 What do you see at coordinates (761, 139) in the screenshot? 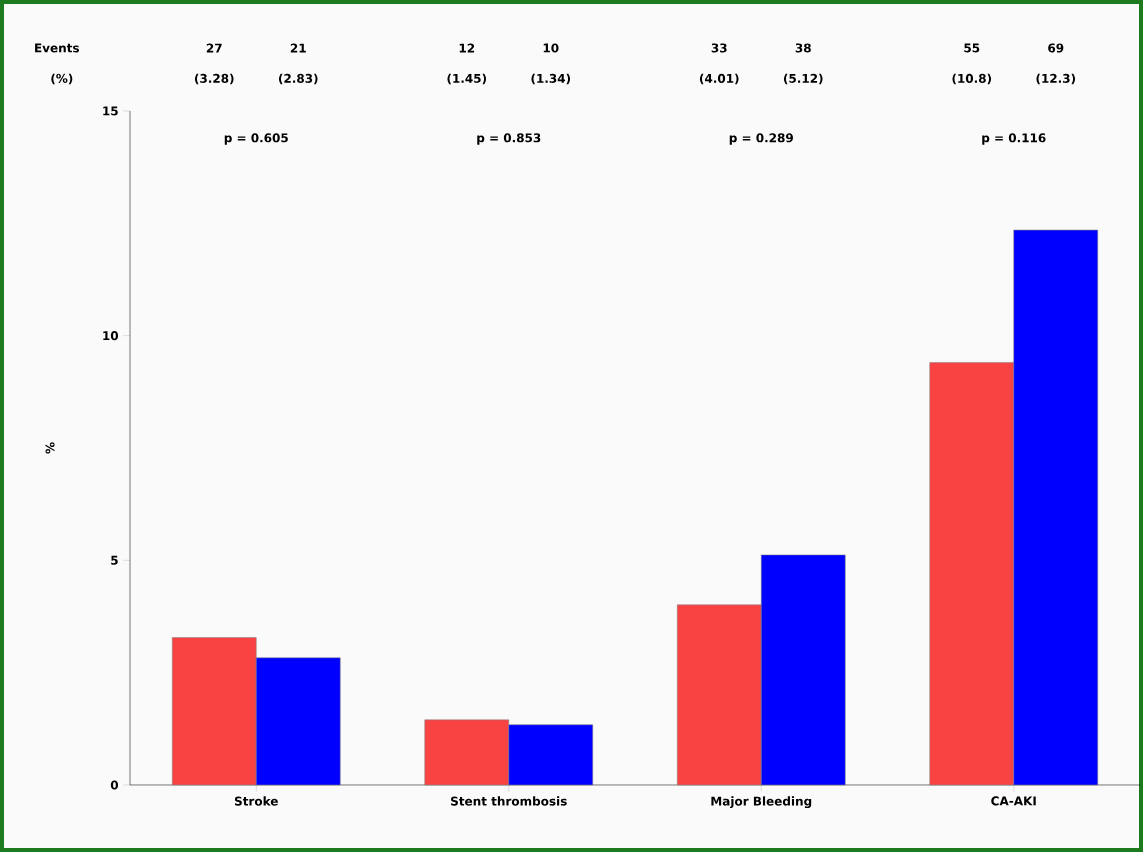
I see `annotation: p = 0.289` at bounding box center [761, 139].